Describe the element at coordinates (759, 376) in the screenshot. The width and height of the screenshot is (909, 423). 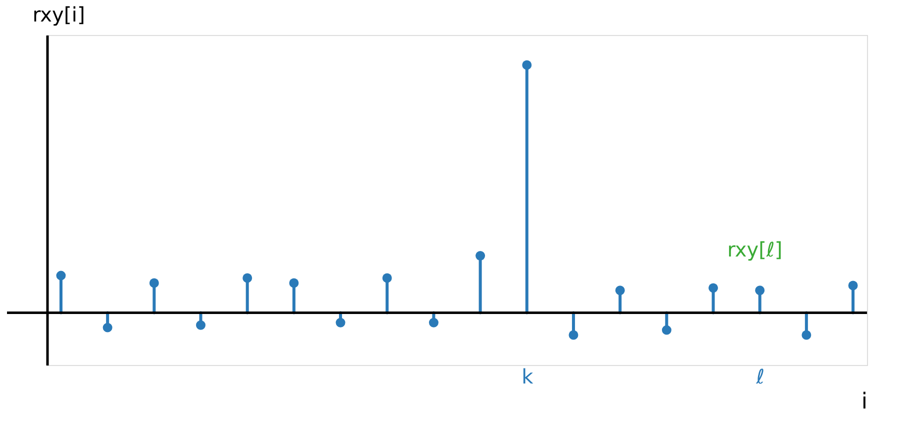
I see `x-tick-label: ℓ` at that location.